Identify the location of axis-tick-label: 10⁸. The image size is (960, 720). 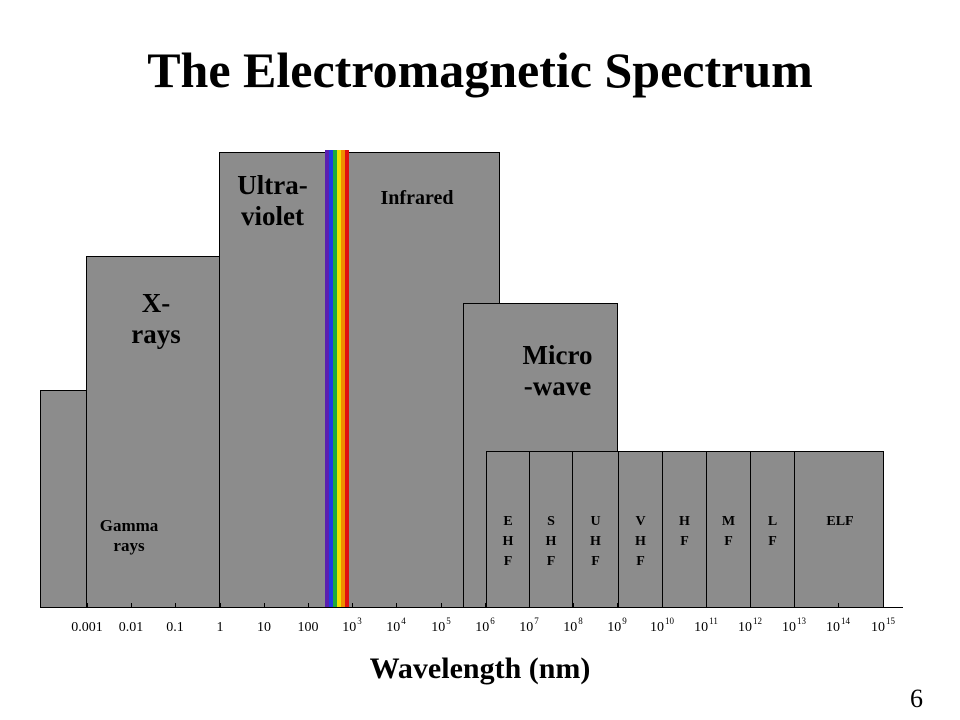
(573, 626).